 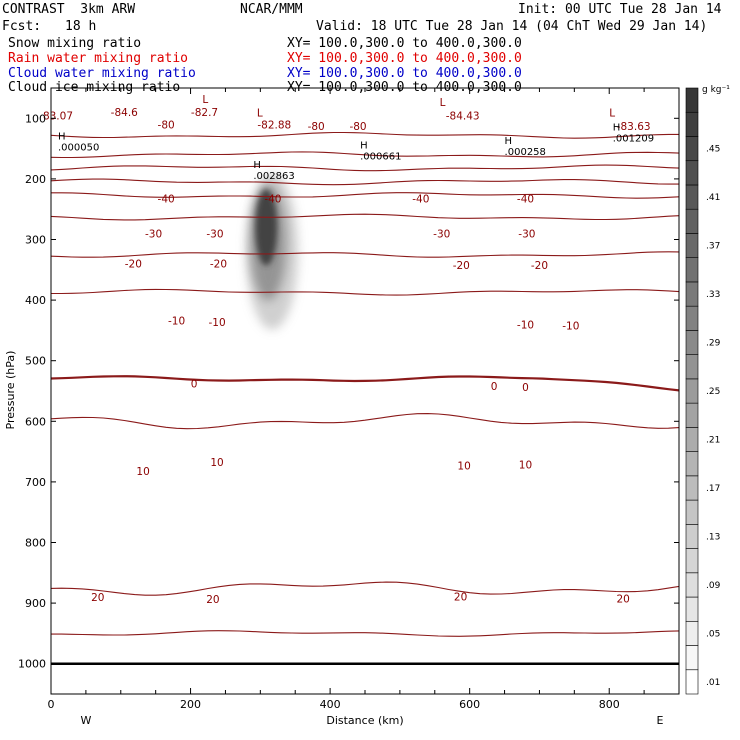 What do you see at coordinates (404, 43) in the screenshot?
I see `field-xy-snow: XY= 100.0,300.0 to 400.0,300.0` at bounding box center [404, 43].